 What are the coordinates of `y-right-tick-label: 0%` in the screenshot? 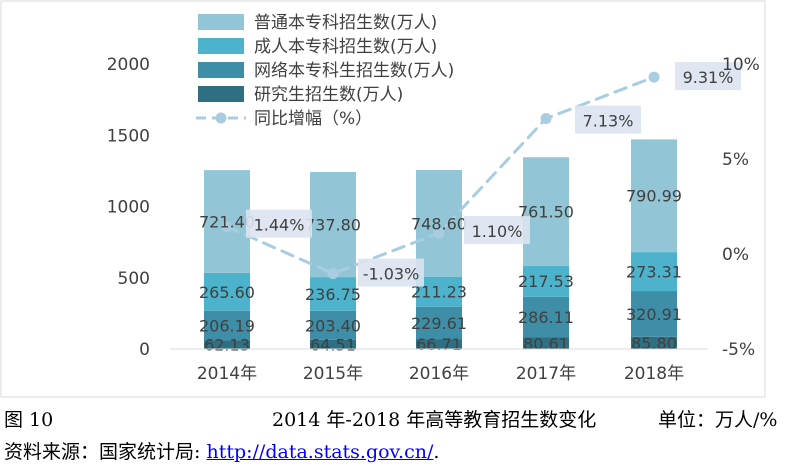 It's located at (735, 255).